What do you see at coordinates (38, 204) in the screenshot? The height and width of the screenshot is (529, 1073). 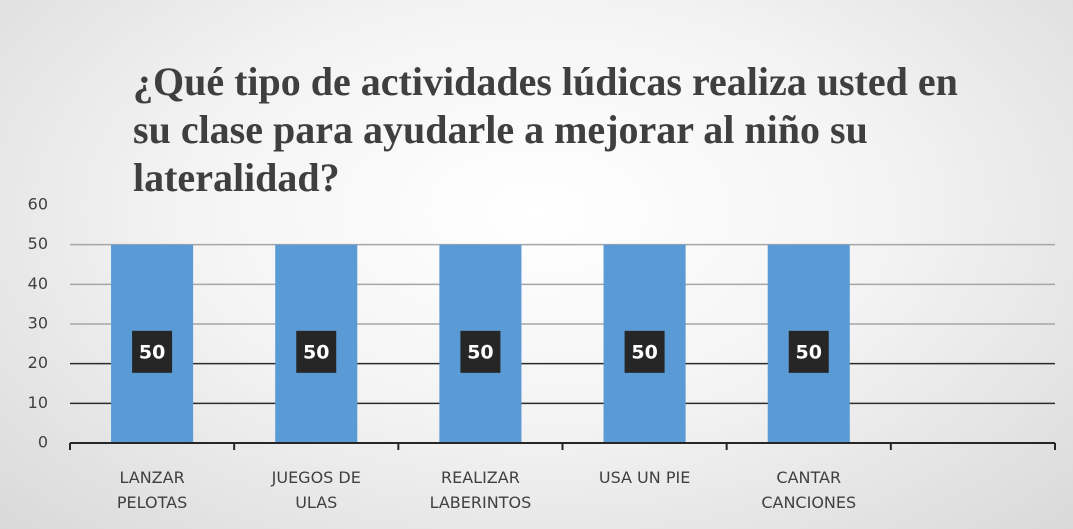 I see `y-tick-label: 60` at bounding box center [38, 204].